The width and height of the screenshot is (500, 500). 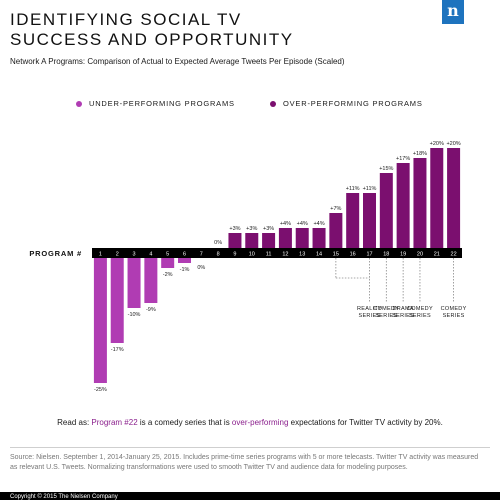 I want to click on legend-item-over: OVER-PERFORMING PROGRAMS, so click(x=346, y=103).